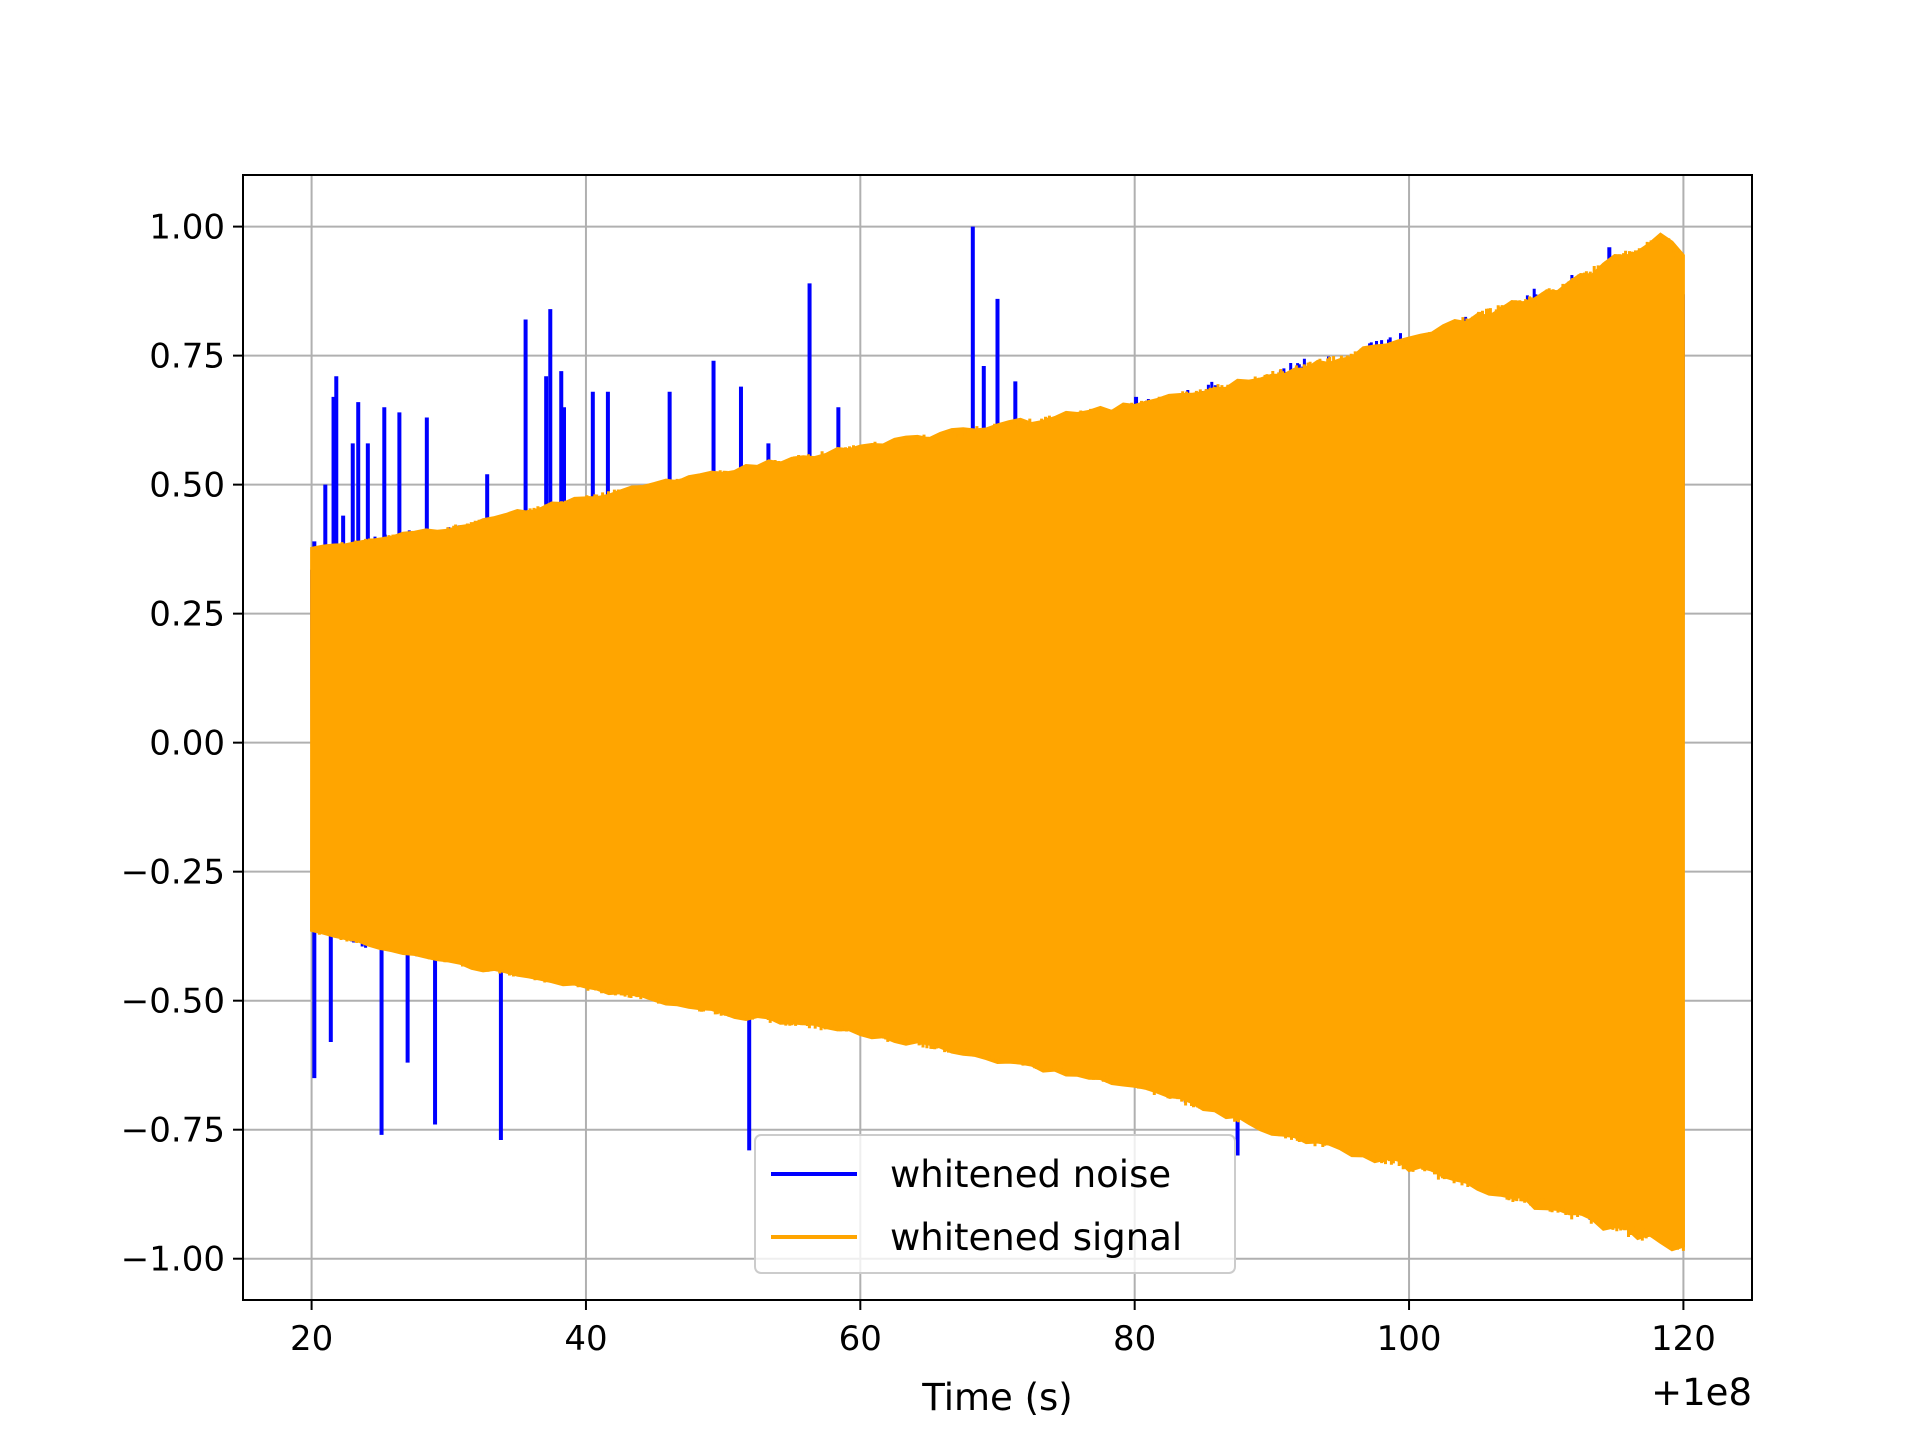 This screenshot has width=1920, height=1440. I want to click on x-tick-label: 40, so click(585, 1339).